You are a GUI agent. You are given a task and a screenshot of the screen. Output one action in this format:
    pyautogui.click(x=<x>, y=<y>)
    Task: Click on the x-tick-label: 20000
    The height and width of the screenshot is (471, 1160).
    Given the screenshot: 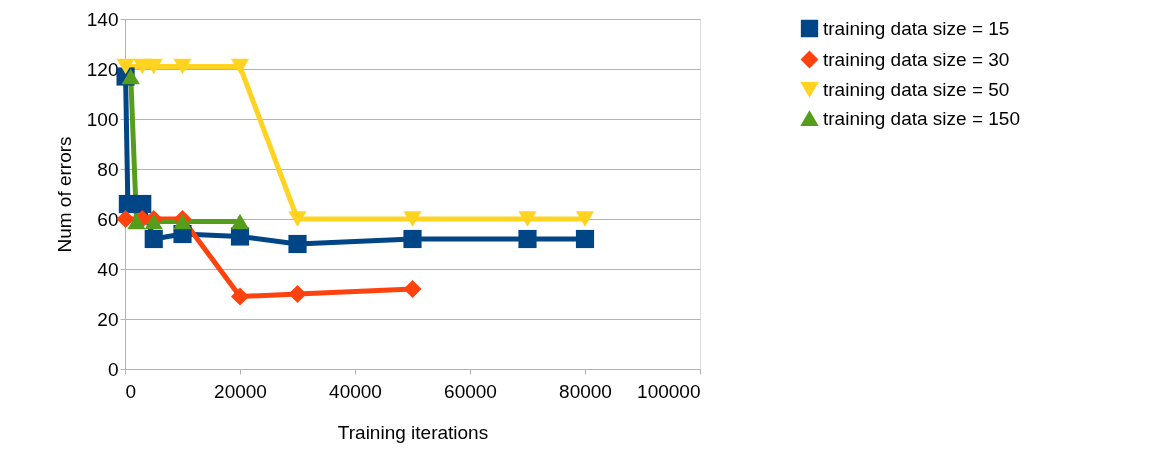 What is the action you would take?
    pyautogui.click(x=240, y=391)
    